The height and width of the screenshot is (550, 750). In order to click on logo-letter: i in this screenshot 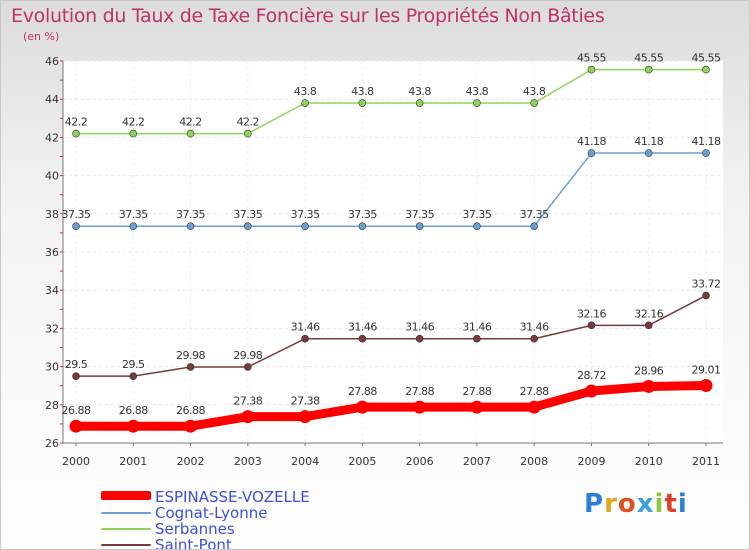, I will do `click(682, 504)`.